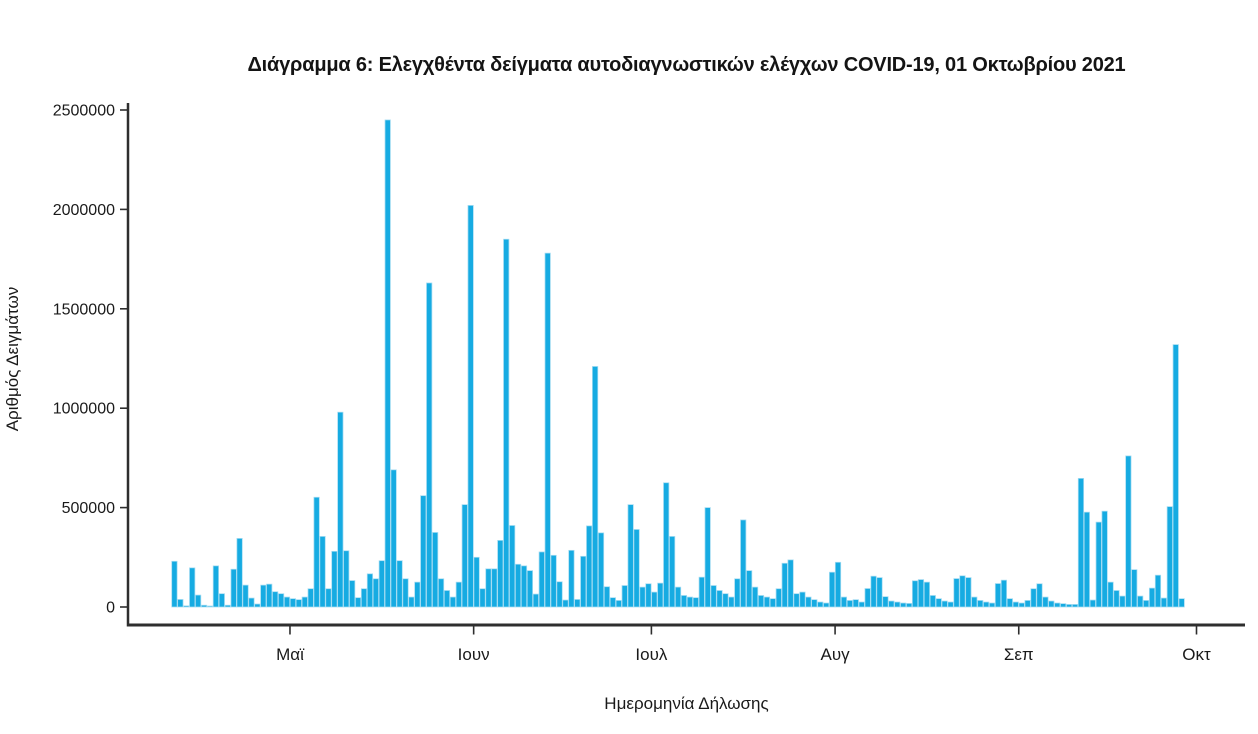 The image size is (1258, 734). What do you see at coordinates (1019, 654) in the screenshot?
I see `x-tick-label: Σεπ` at bounding box center [1019, 654].